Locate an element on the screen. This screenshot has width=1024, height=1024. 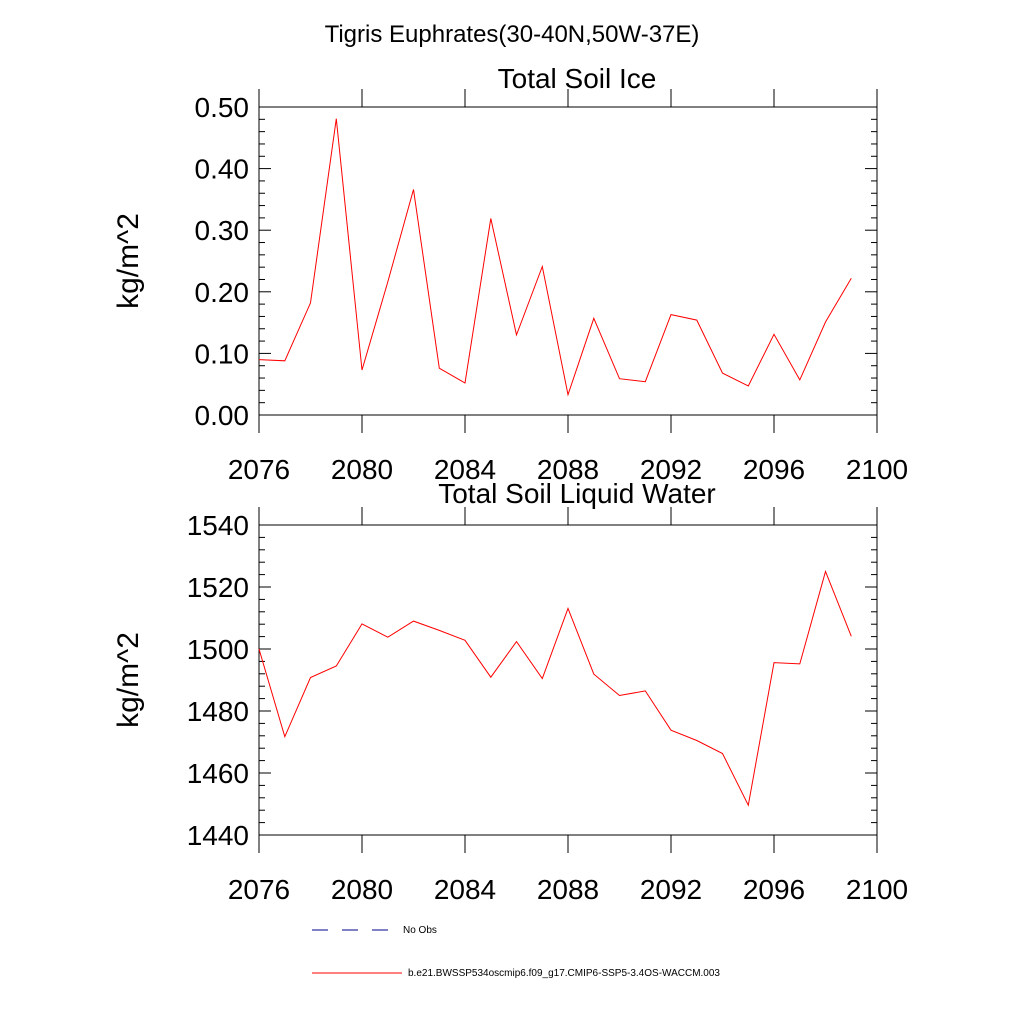
y-tick-label: 0.40 is located at coordinates (222, 169).